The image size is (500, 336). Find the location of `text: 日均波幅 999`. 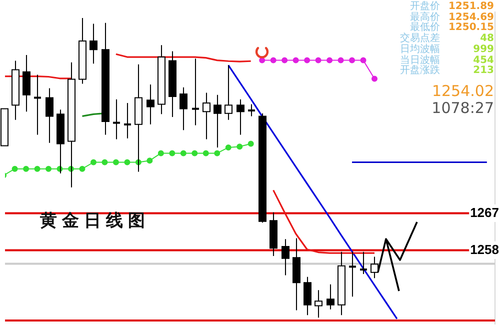

text: 日均波幅 999 is located at coordinates (447, 49).